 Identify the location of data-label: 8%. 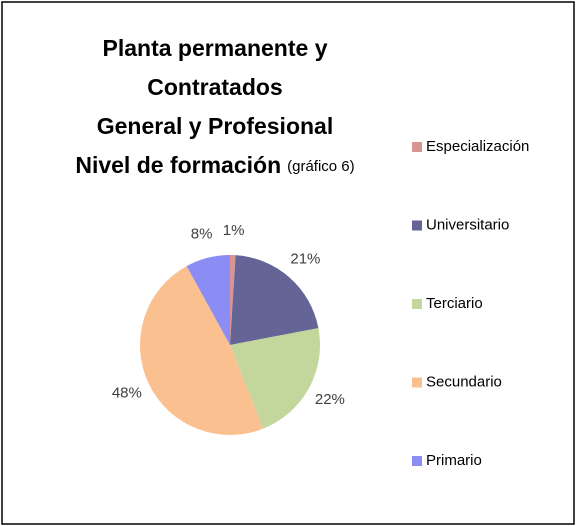
(202, 234).